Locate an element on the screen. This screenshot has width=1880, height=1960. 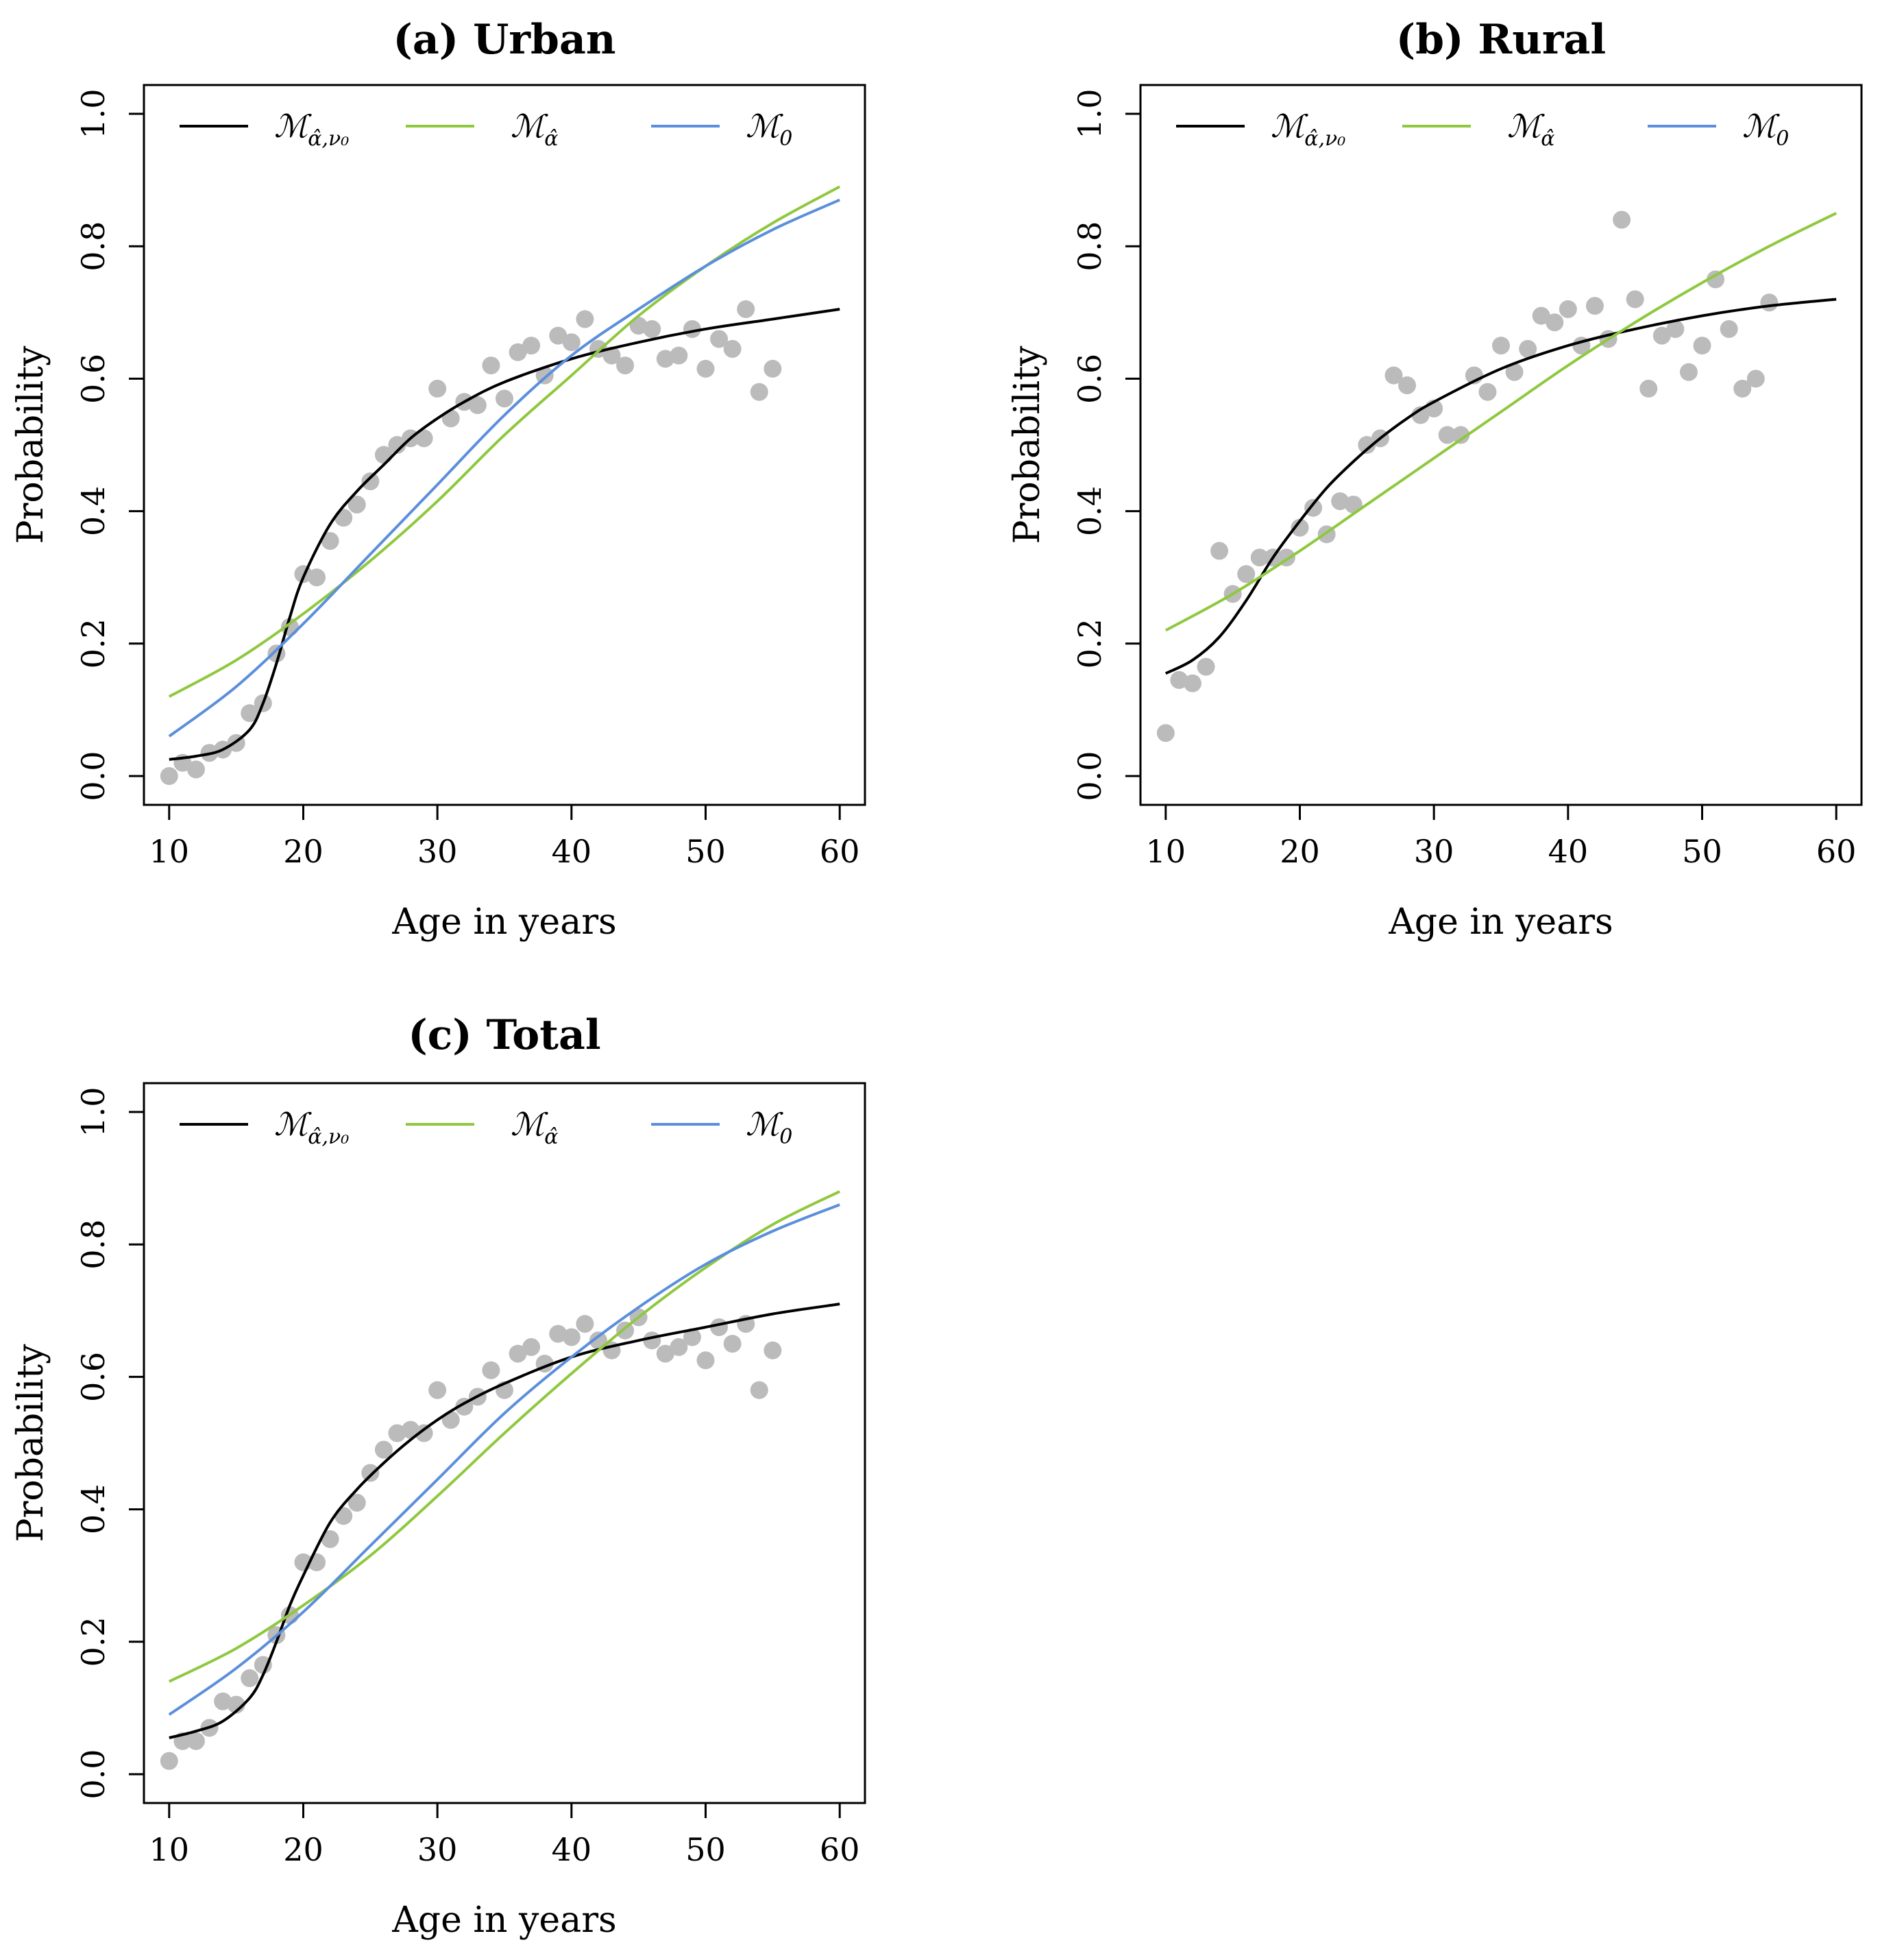
y-axis-label: Probability is located at coordinates (31, 445).